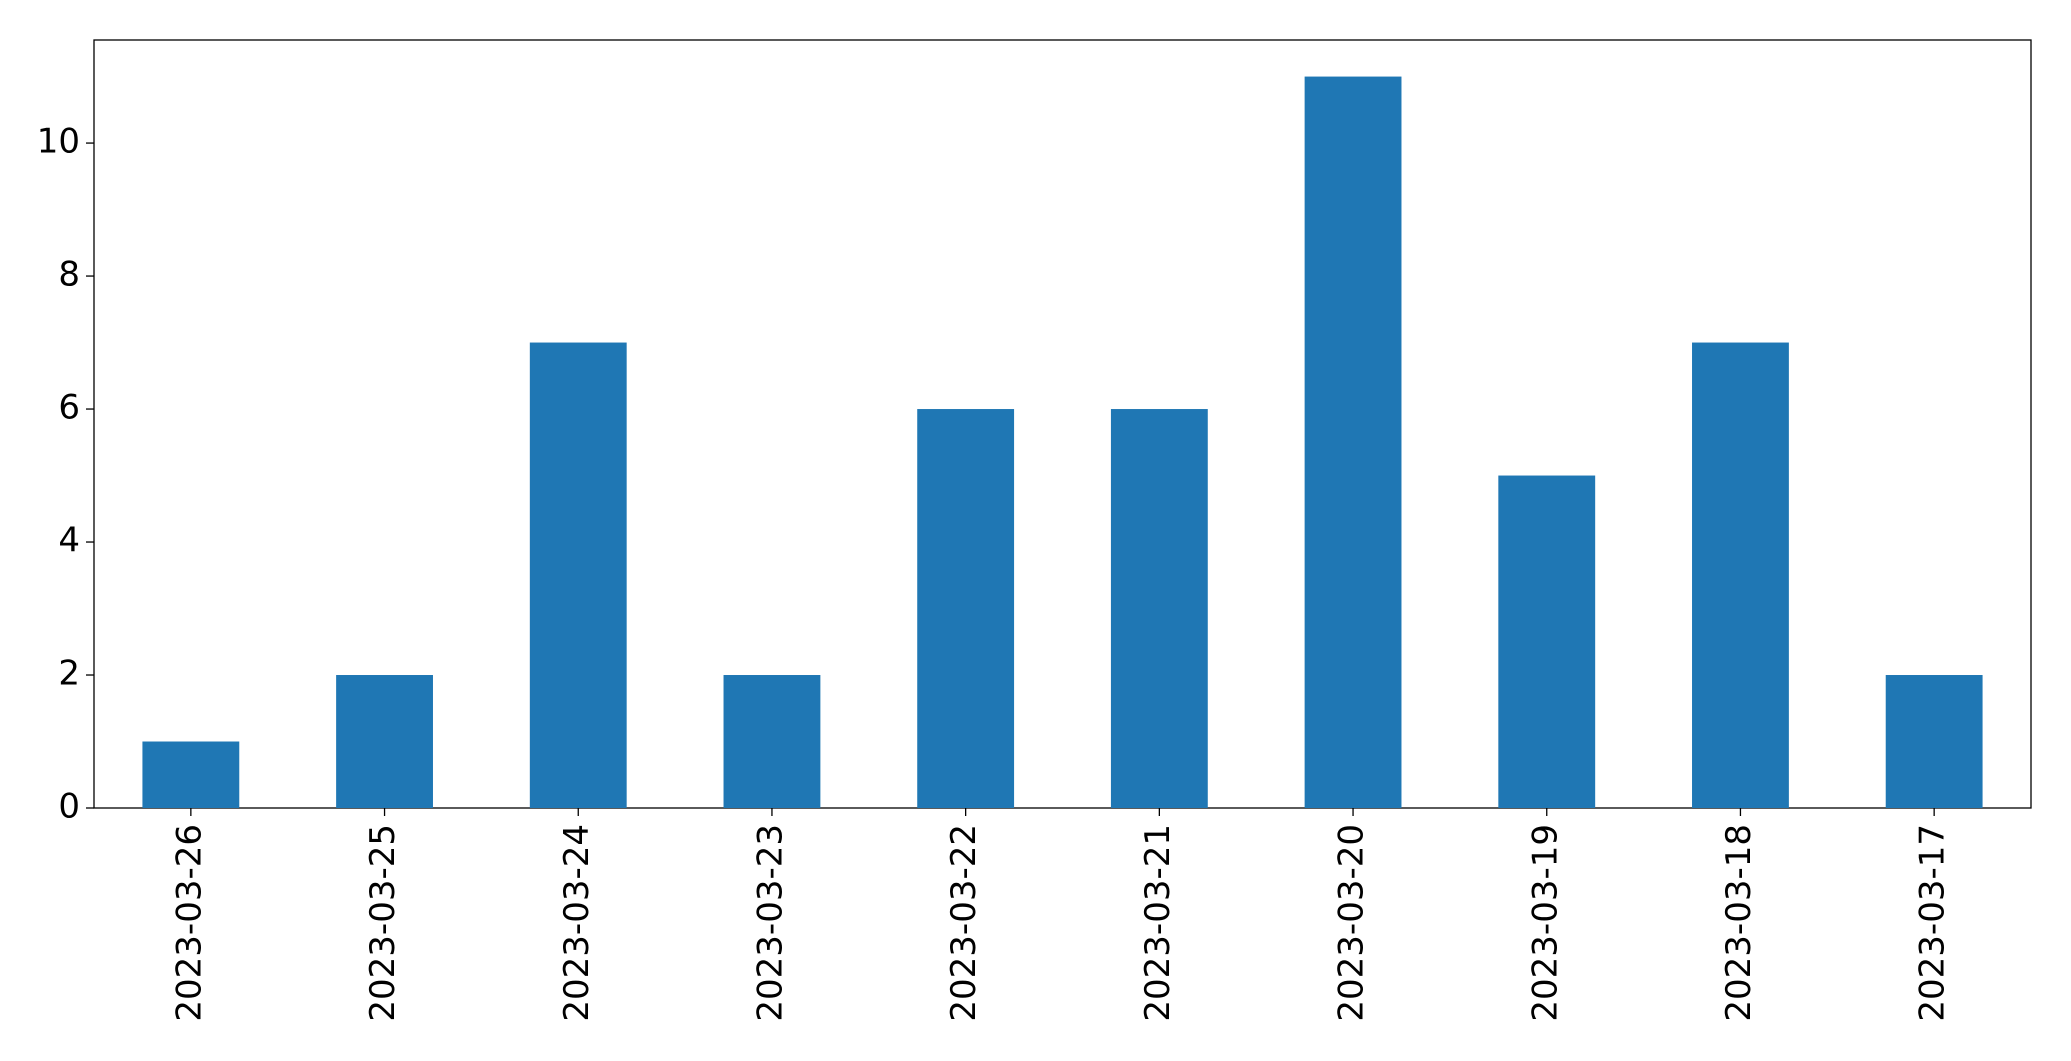 The width and height of the screenshot is (2071, 1061). Describe the element at coordinates (69, 807) in the screenshot. I see `y-tick-label: 0` at that location.